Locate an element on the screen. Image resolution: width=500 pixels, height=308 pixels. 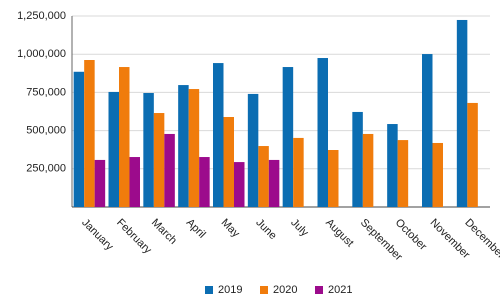
y-tick-label: 1,000,000 is located at coordinates (41, 54).